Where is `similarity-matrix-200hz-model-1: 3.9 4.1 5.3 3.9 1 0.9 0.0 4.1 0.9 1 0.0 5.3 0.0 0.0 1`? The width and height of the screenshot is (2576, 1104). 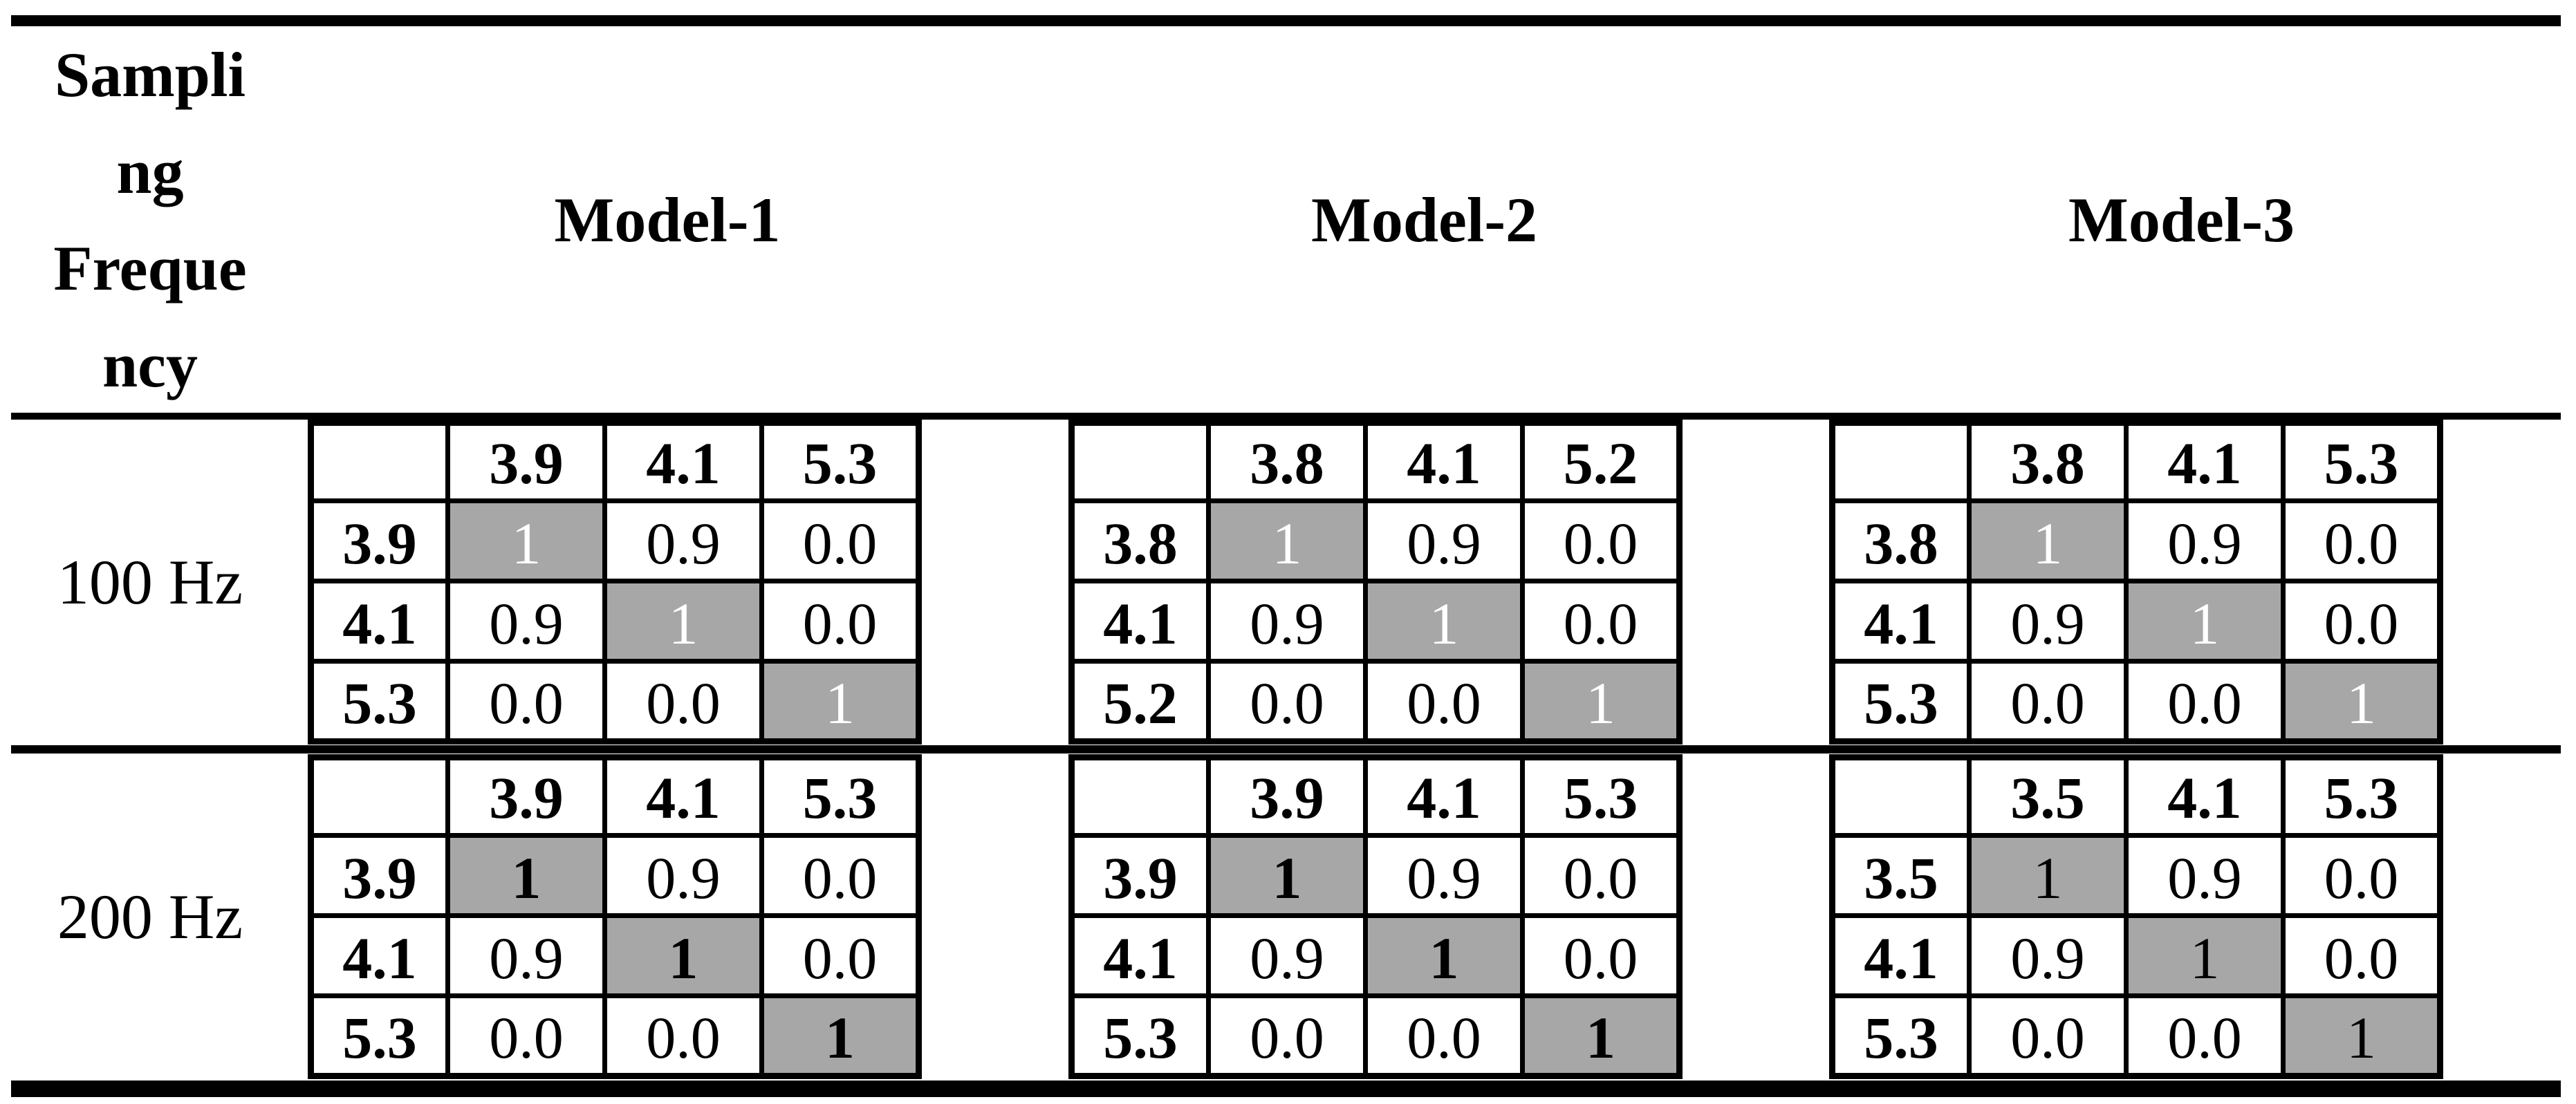
similarity-matrix-200hz-model-1: 3.9 4.1 5.3 3.9 1 0.9 0.0 4.1 0.9 1 0.0 5.3 0.0 0.0 1 is located at coordinates (615, 916).